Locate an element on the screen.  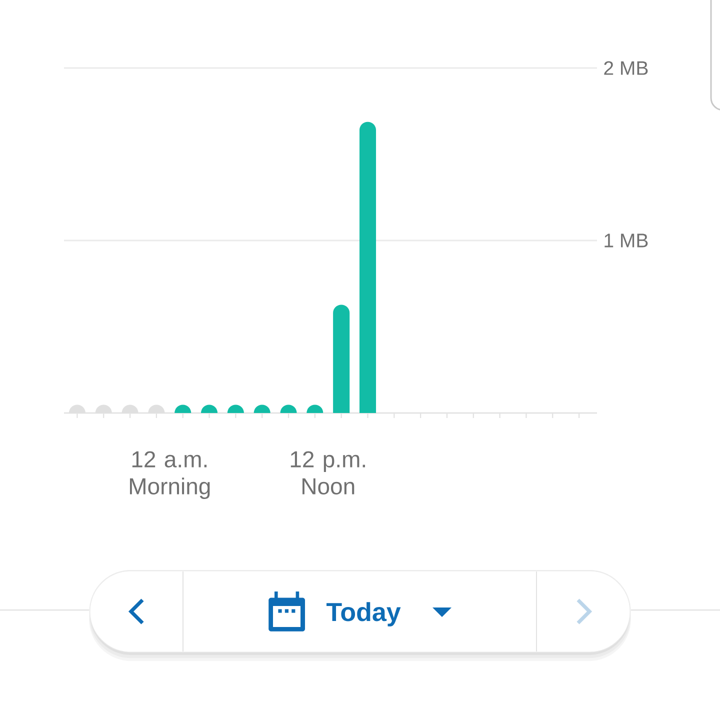
x-tick-label: 12 p.m. Noon is located at coordinates (328, 472).